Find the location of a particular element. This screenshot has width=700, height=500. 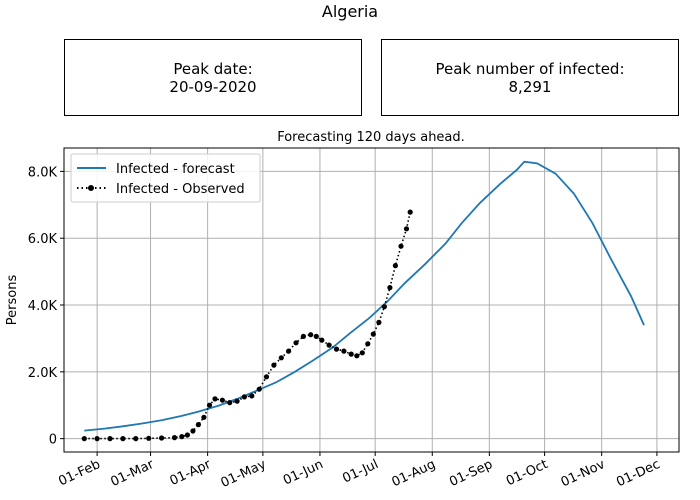

x-tick-label: 01-Jul is located at coordinates (360, 472).